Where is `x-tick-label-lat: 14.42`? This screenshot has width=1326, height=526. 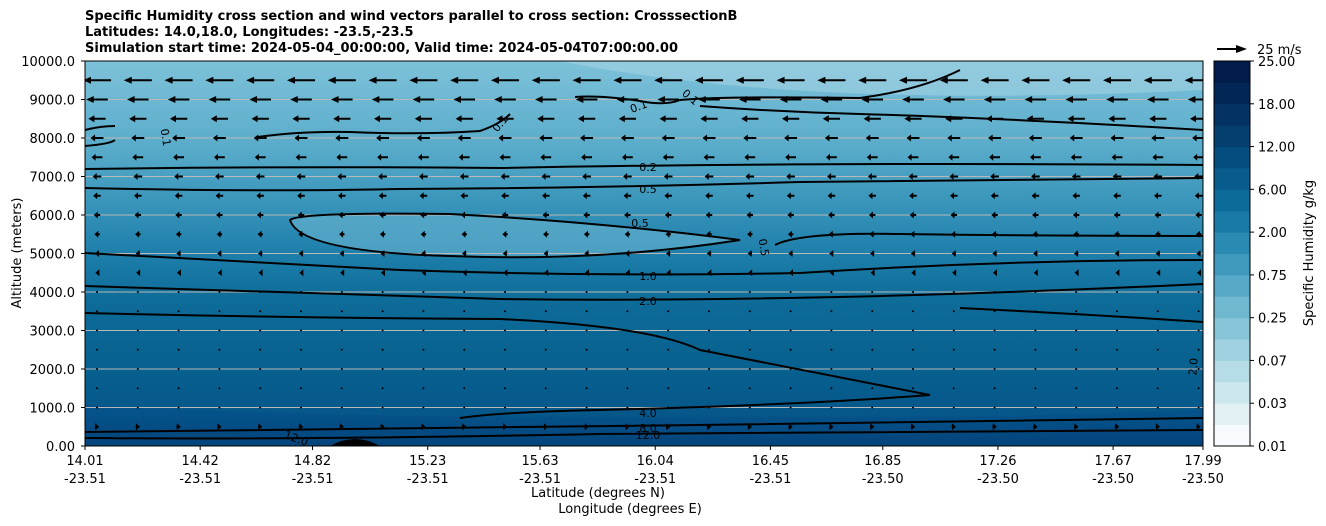 x-tick-label-lat: 14.42 is located at coordinates (200, 461).